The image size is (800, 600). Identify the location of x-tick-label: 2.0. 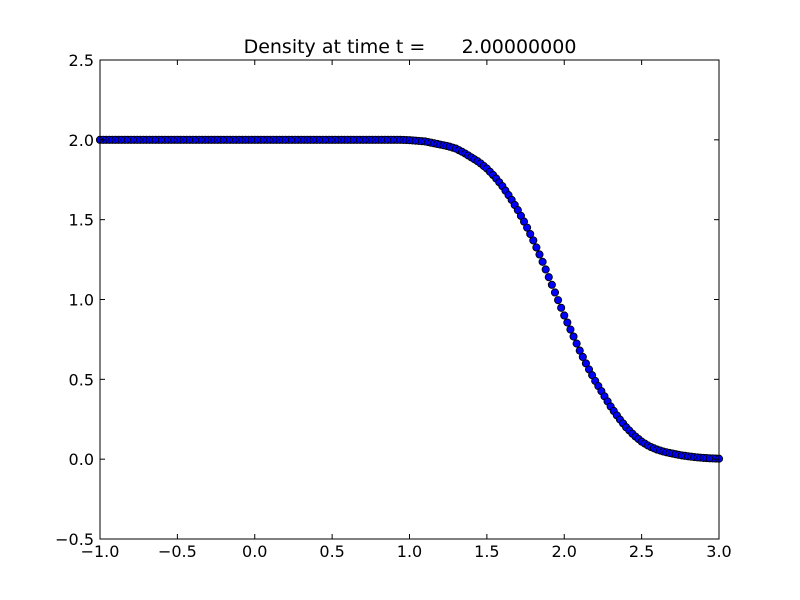
(564, 551).